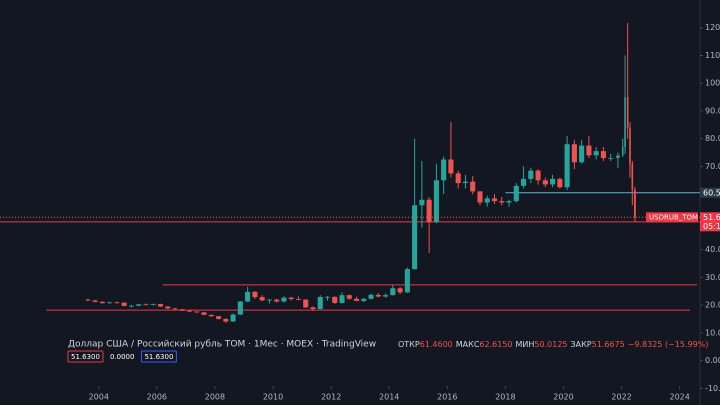  What do you see at coordinates (712, 110) in the screenshot?
I see `y-tick-label: 90.0` at bounding box center [712, 110].